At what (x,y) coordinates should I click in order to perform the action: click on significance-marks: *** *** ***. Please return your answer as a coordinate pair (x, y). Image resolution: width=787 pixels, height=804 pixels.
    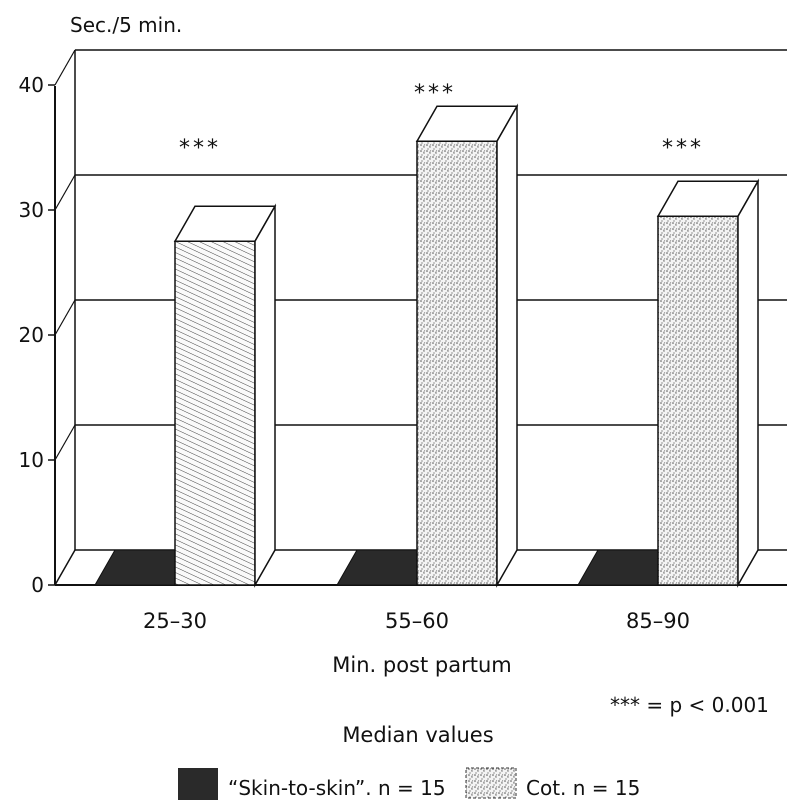
    Looking at the image, I should click on (441, 121).